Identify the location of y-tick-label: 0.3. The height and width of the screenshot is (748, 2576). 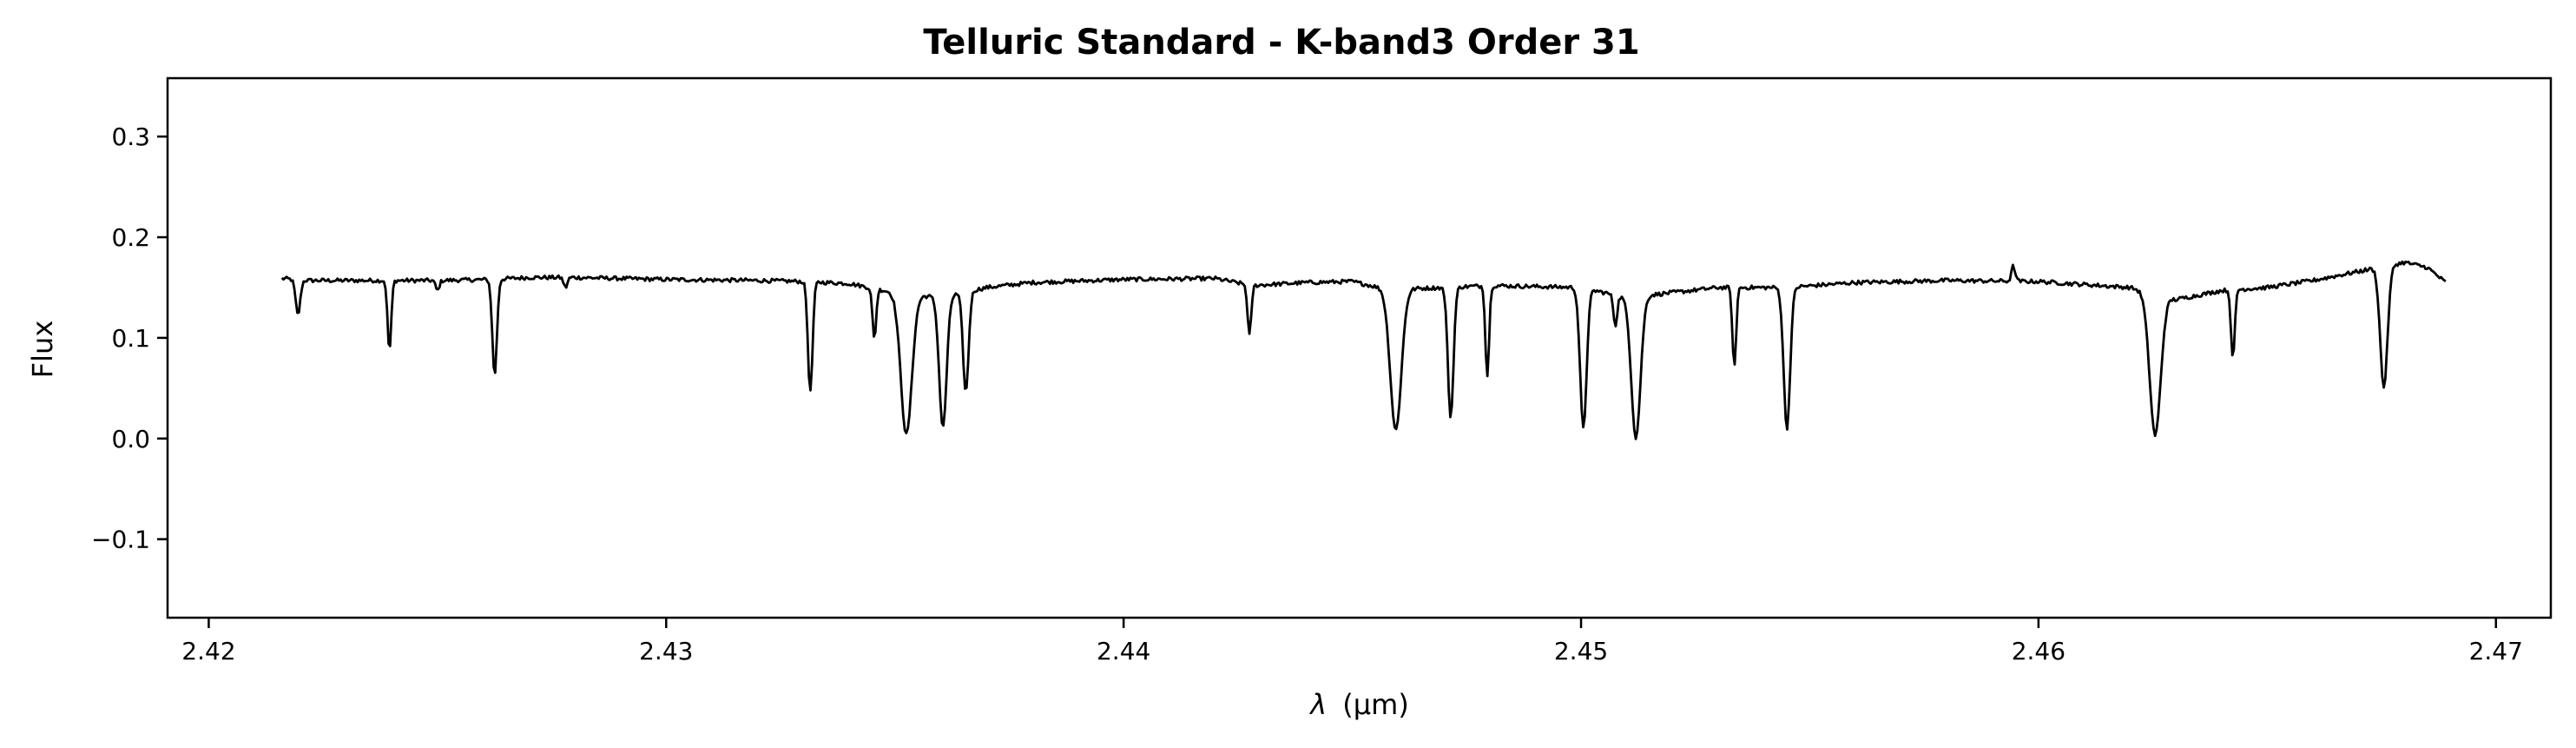
(130, 136).